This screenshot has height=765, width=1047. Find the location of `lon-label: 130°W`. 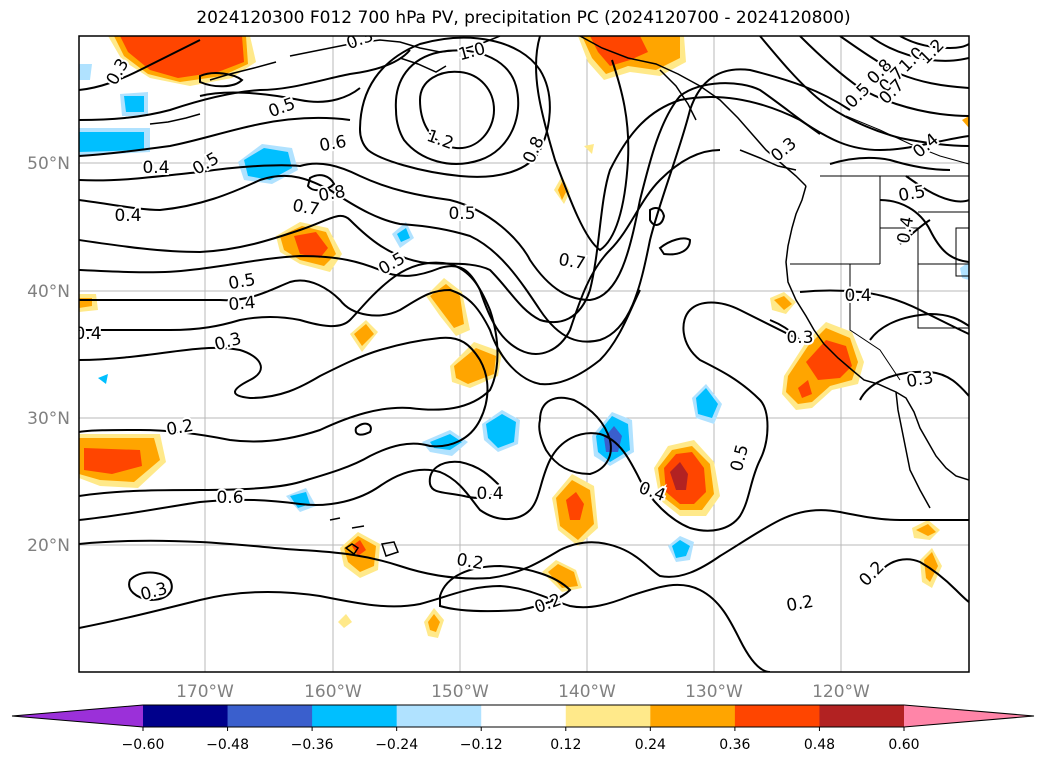

lon-label: 130°W is located at coordinates (714, 692).